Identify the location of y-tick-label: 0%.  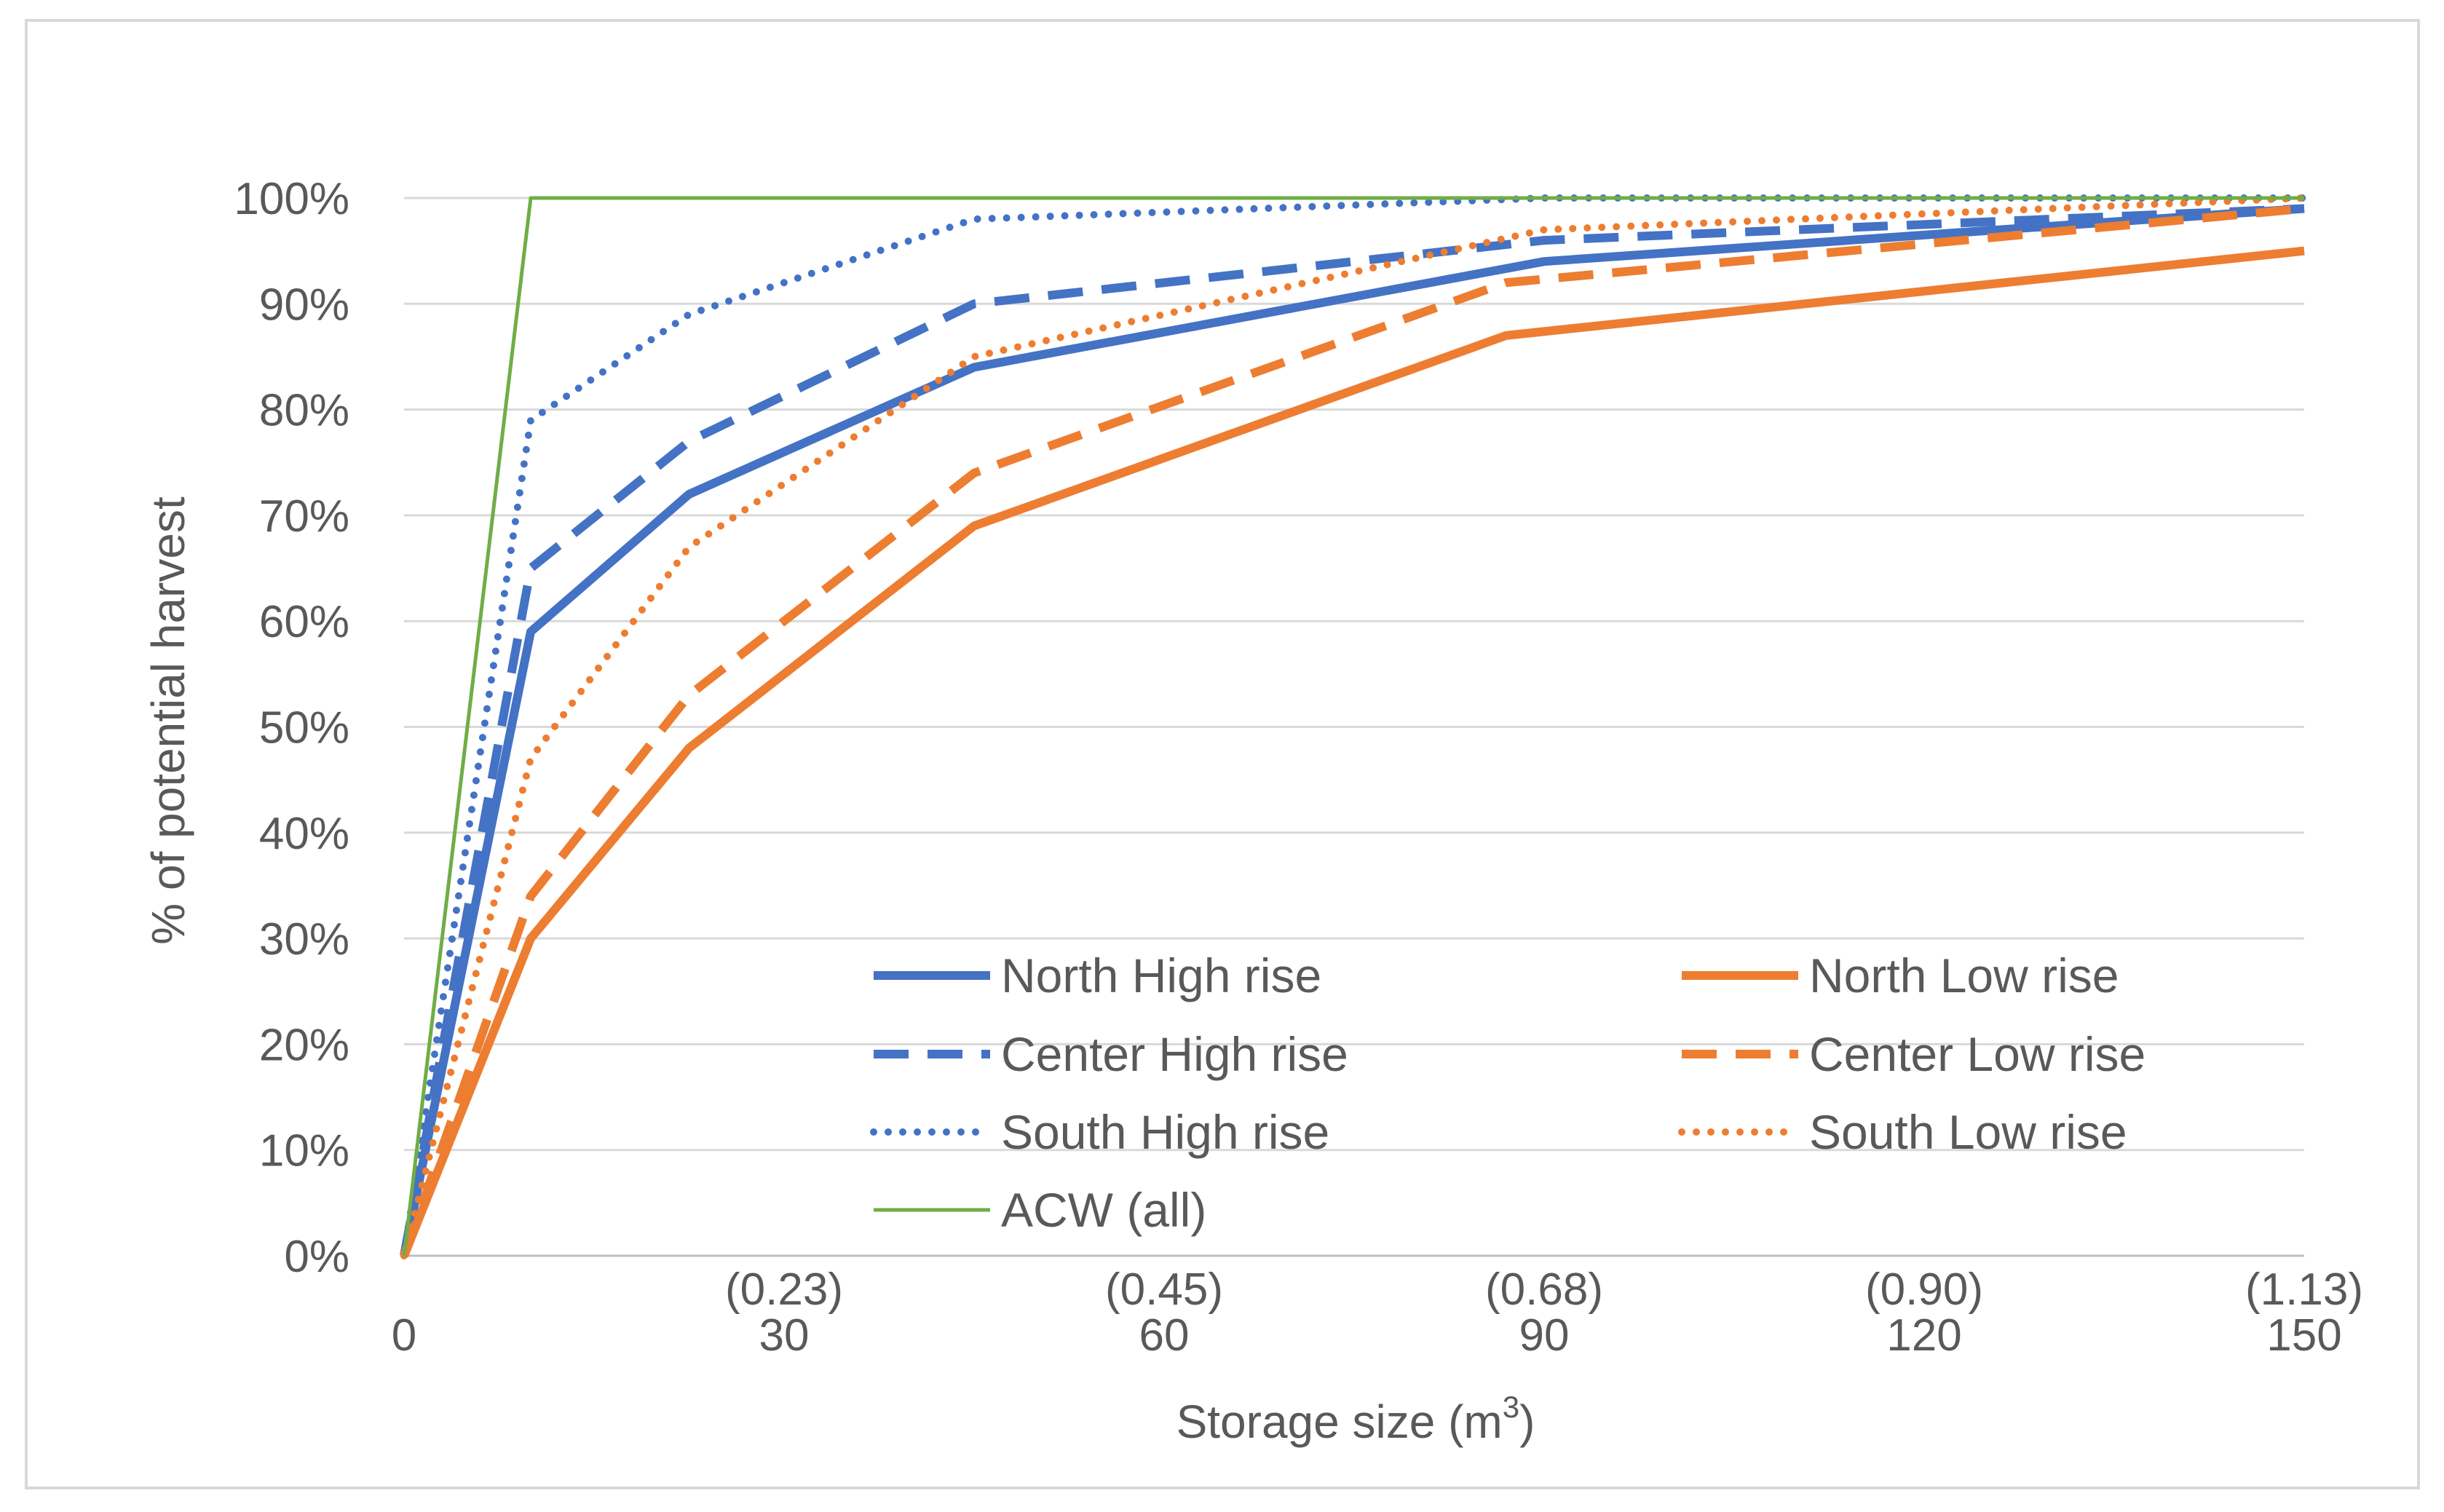
(316, 1257).